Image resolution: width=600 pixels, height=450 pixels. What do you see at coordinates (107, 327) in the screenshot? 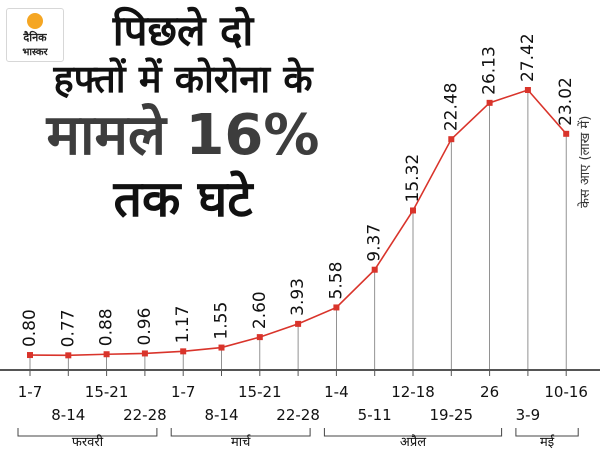
I see `data-label: 0.88` at bounding box center [107, 327].